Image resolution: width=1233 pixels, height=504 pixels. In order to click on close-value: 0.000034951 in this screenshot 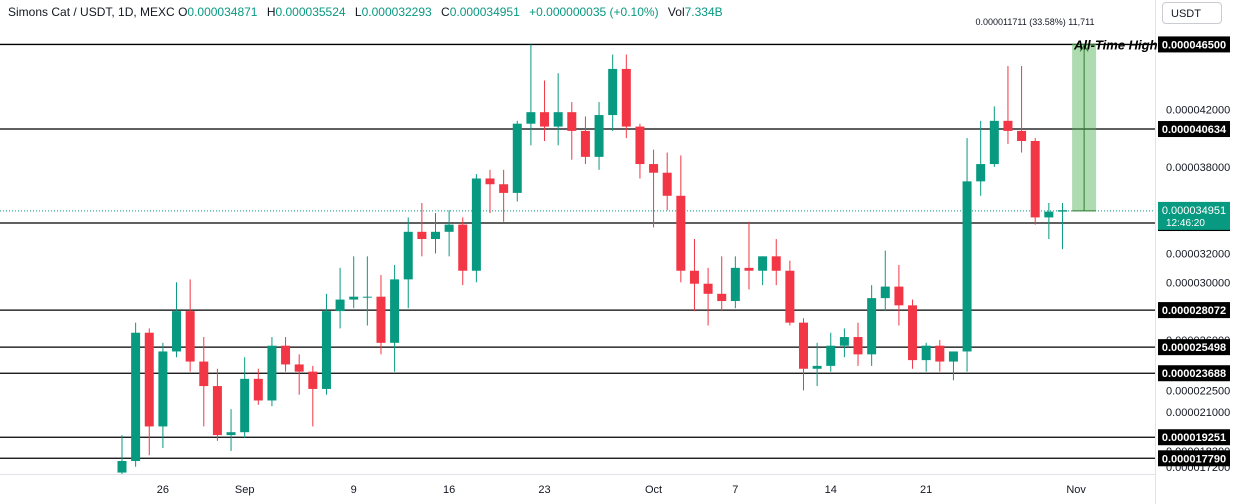, I will do `click(484, 12)`.